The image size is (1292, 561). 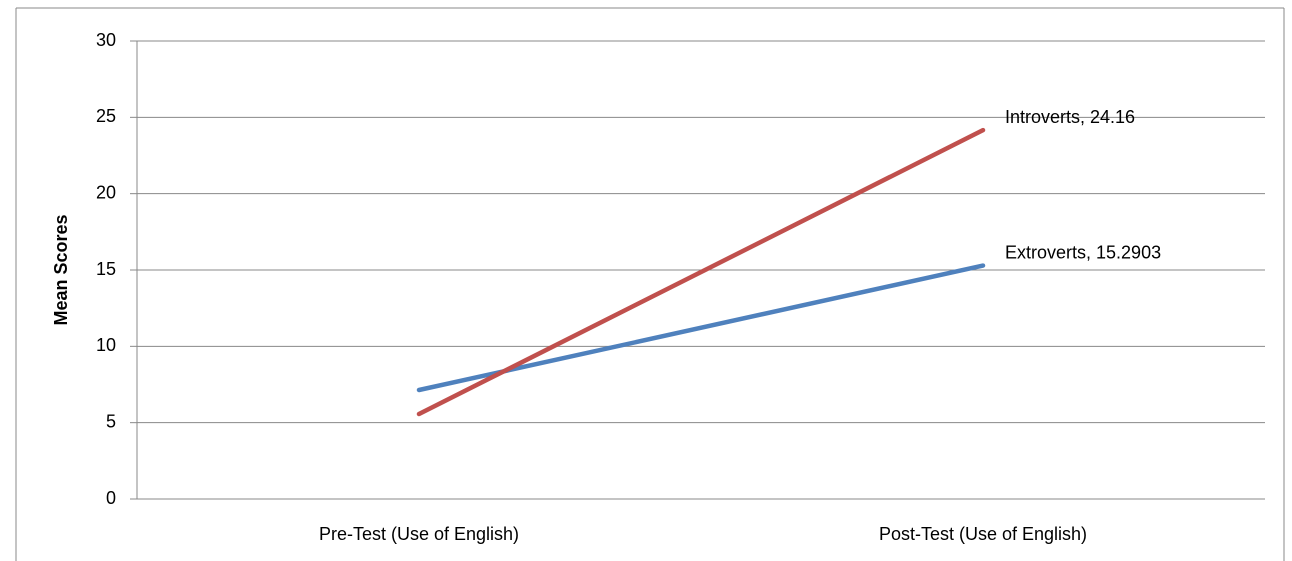 What do you see at coordinates (111, 421) in the screenshot?
I see `y-tick-label: 5` at bounding box center [111, 421].